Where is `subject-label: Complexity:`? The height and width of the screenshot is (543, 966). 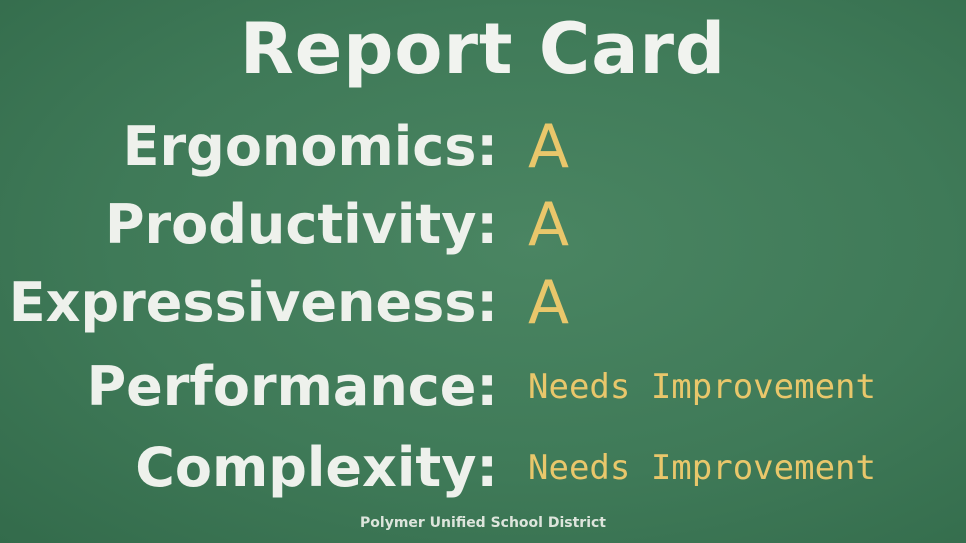 subject-label: Complexity: is located at coordinates (316, 467).